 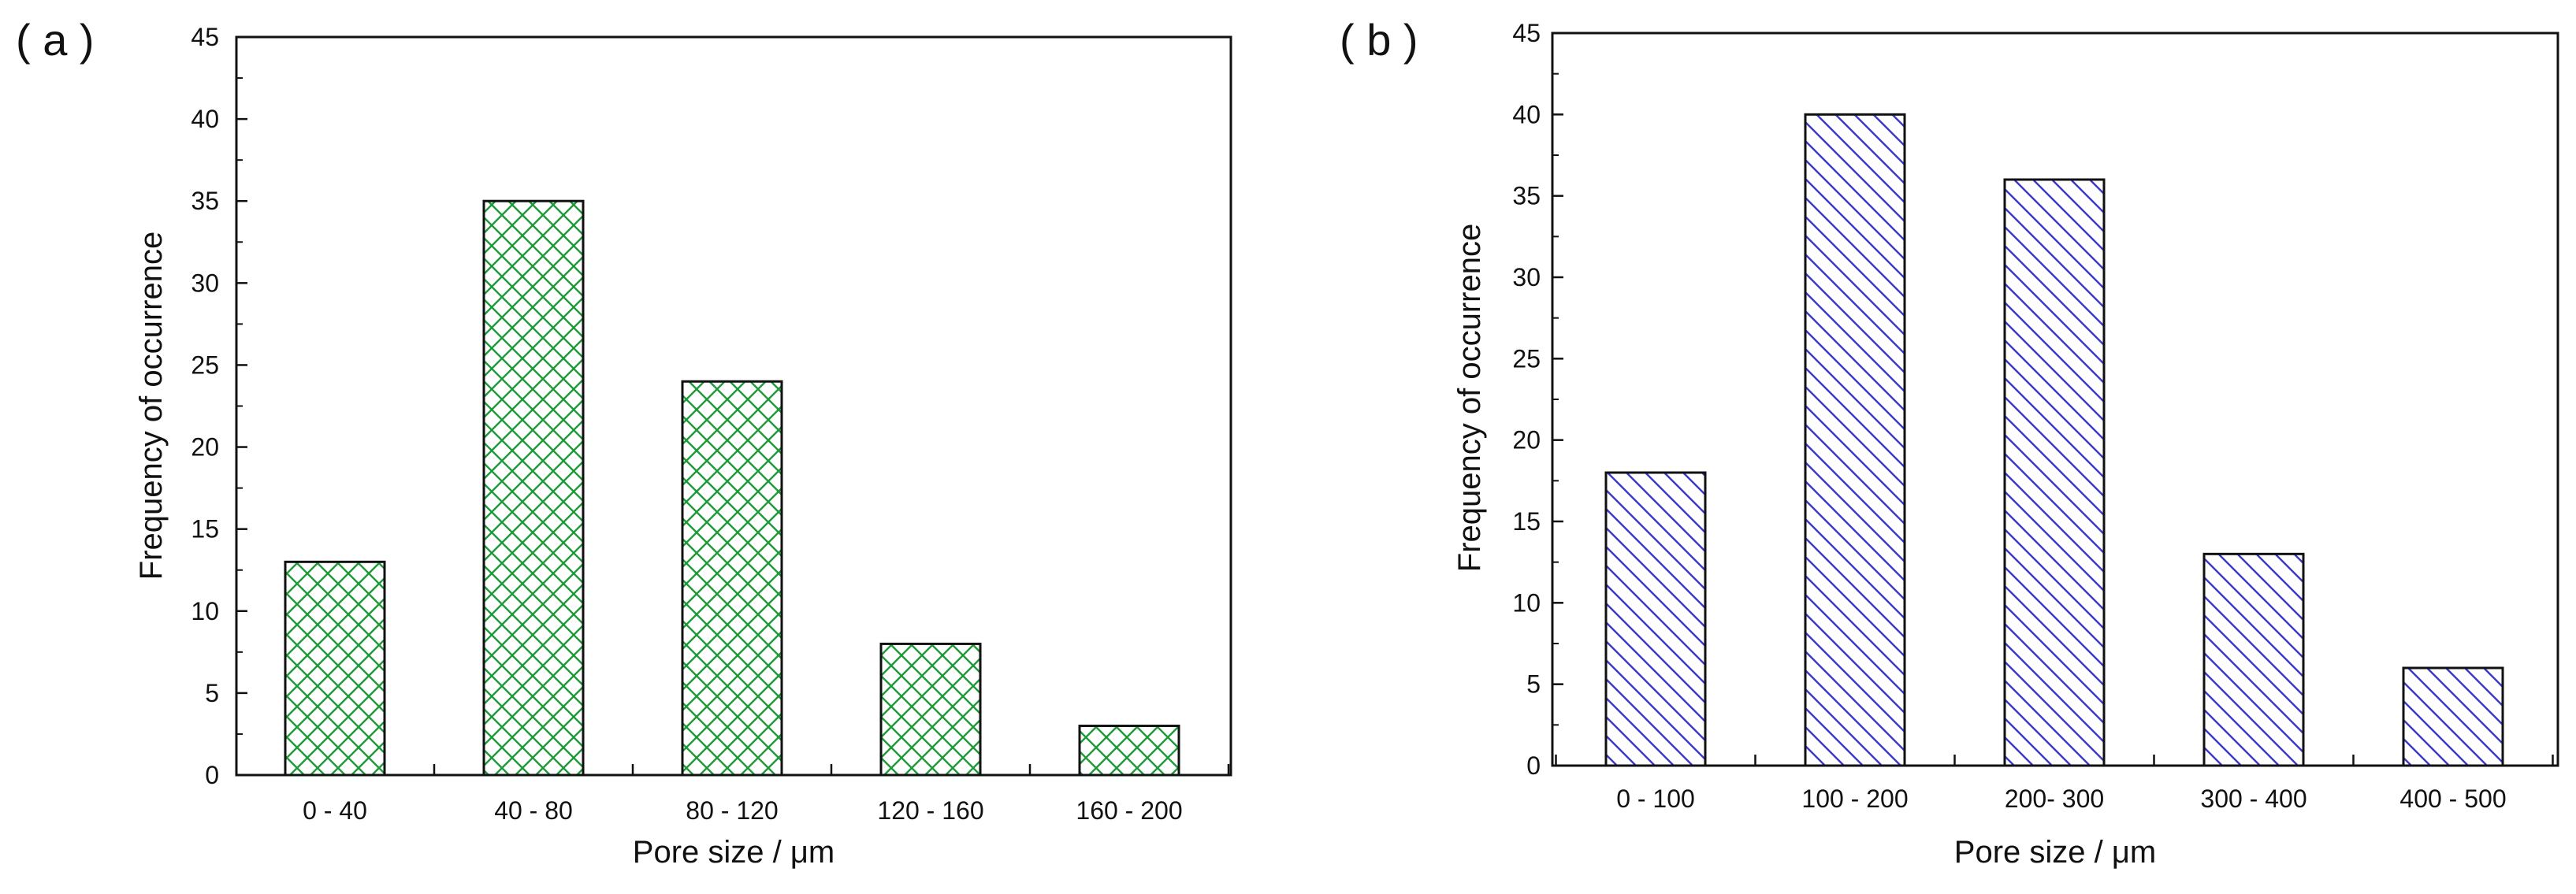 What do you see at coordinates (2055, 852) in the screenshot?
I see `x-axis-title-b: Pore size / μm` at bounding box center [2055, 852].